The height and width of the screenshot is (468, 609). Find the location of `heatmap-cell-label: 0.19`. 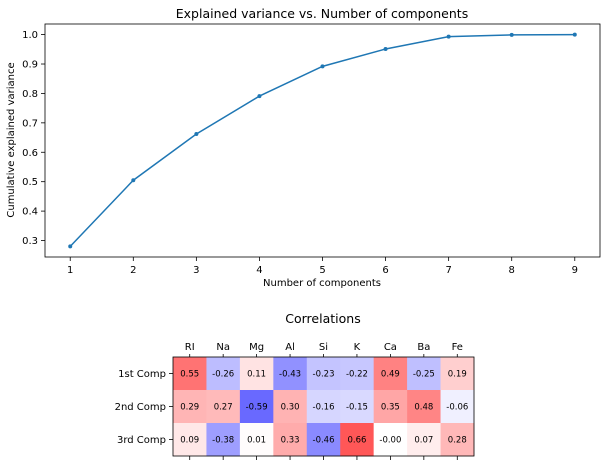

heatmap-cell-label: 0.19 is located at coordinates (457, 375).